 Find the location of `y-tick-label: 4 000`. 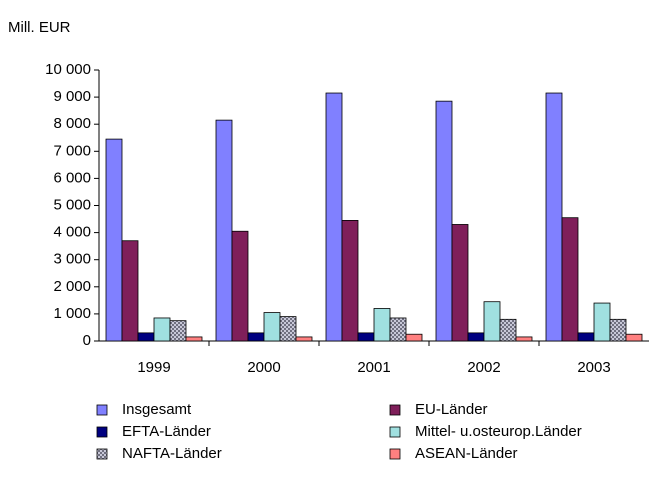

y-tick-label: 4 000 is located at coordinates (72, 232).